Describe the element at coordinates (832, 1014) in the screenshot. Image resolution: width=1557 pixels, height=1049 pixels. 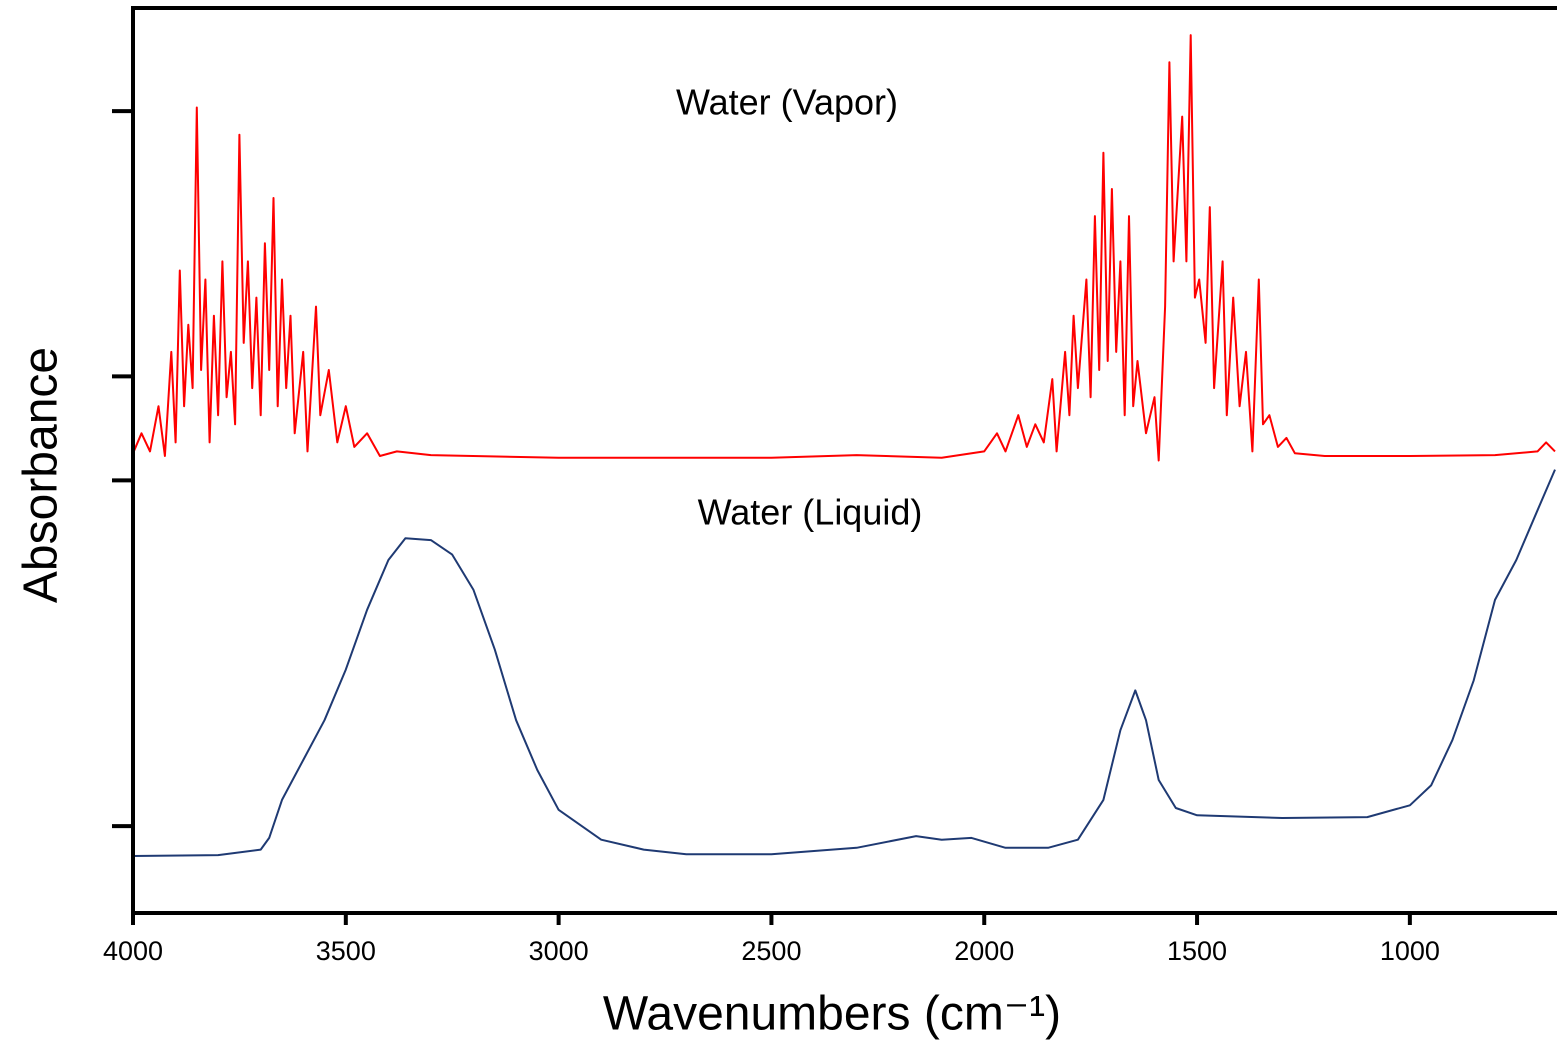
I see `x-axis-label: Wavenumbers (cm⁻¹)` at that location.